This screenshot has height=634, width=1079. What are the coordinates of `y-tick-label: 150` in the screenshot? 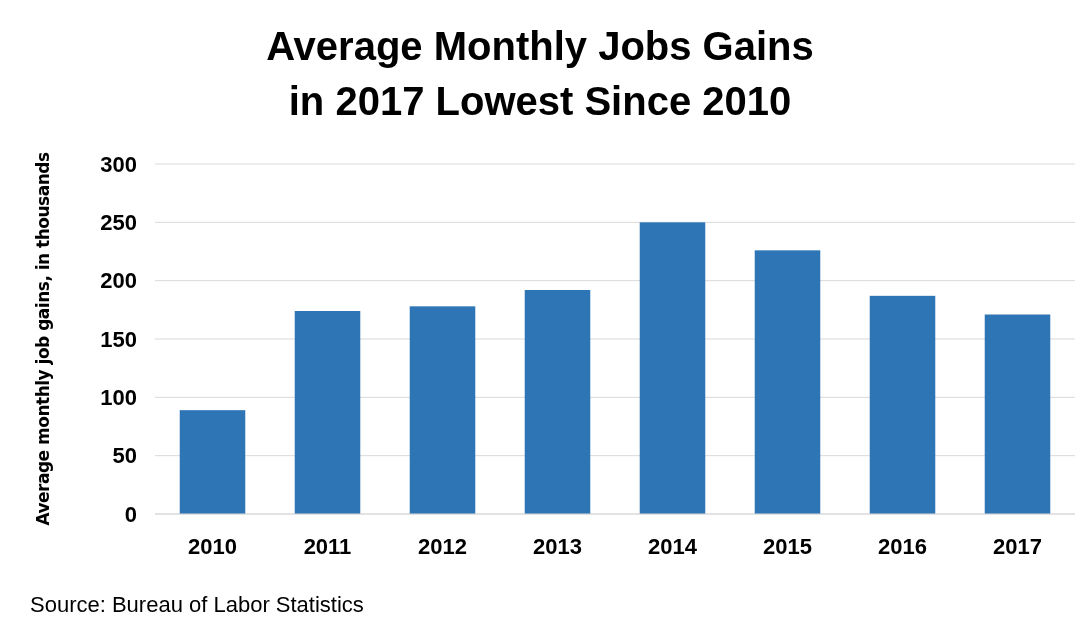 It's located at (118, 339).